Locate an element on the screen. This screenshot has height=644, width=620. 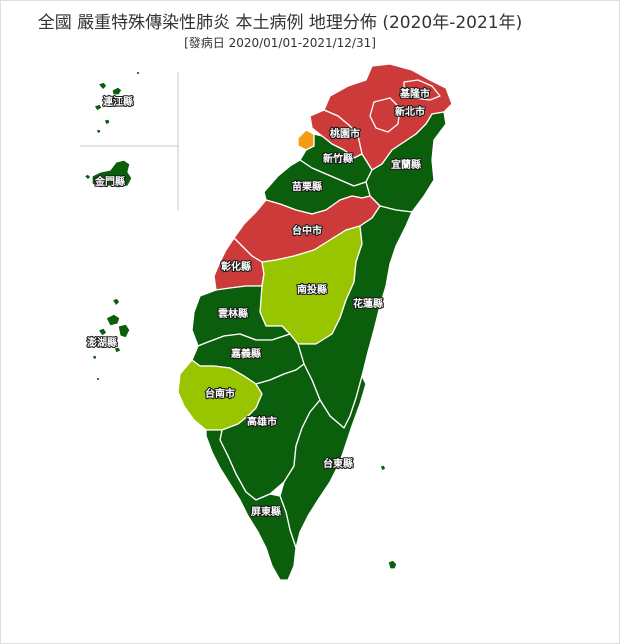
label-lienchiang: 連江縣 is located at coordinates (118, 101).